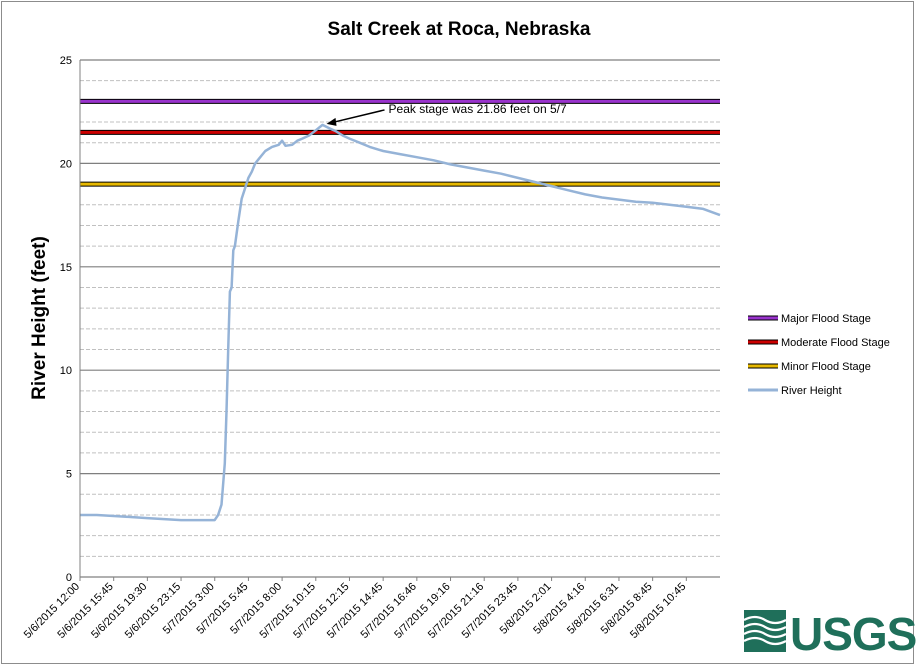 The width and height of the screenshot is (917, 667). What do you see at coordinates (400, 142) in the screenshot?
I see `threshold-lines` at bounding box center [400, 142].